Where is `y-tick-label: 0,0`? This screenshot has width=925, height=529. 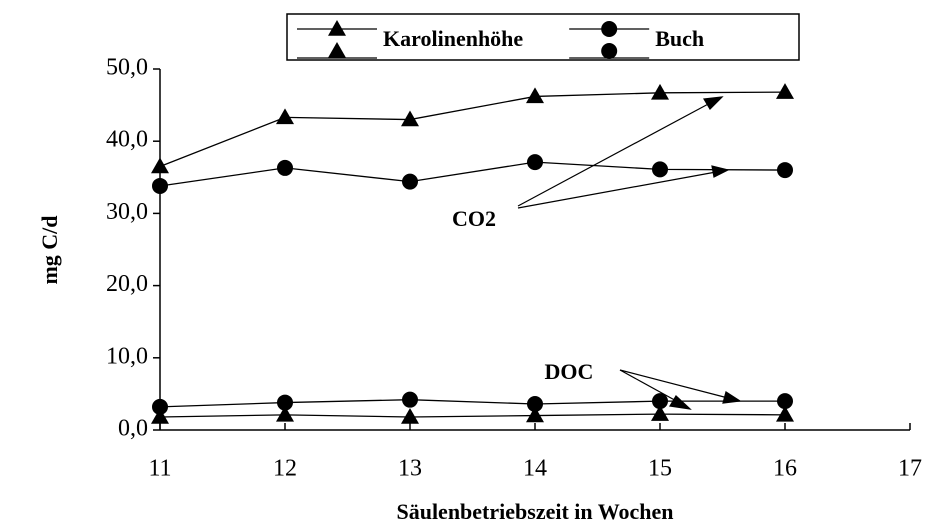 y-tick-label: 0,0 is located at coordinates (133, 429).